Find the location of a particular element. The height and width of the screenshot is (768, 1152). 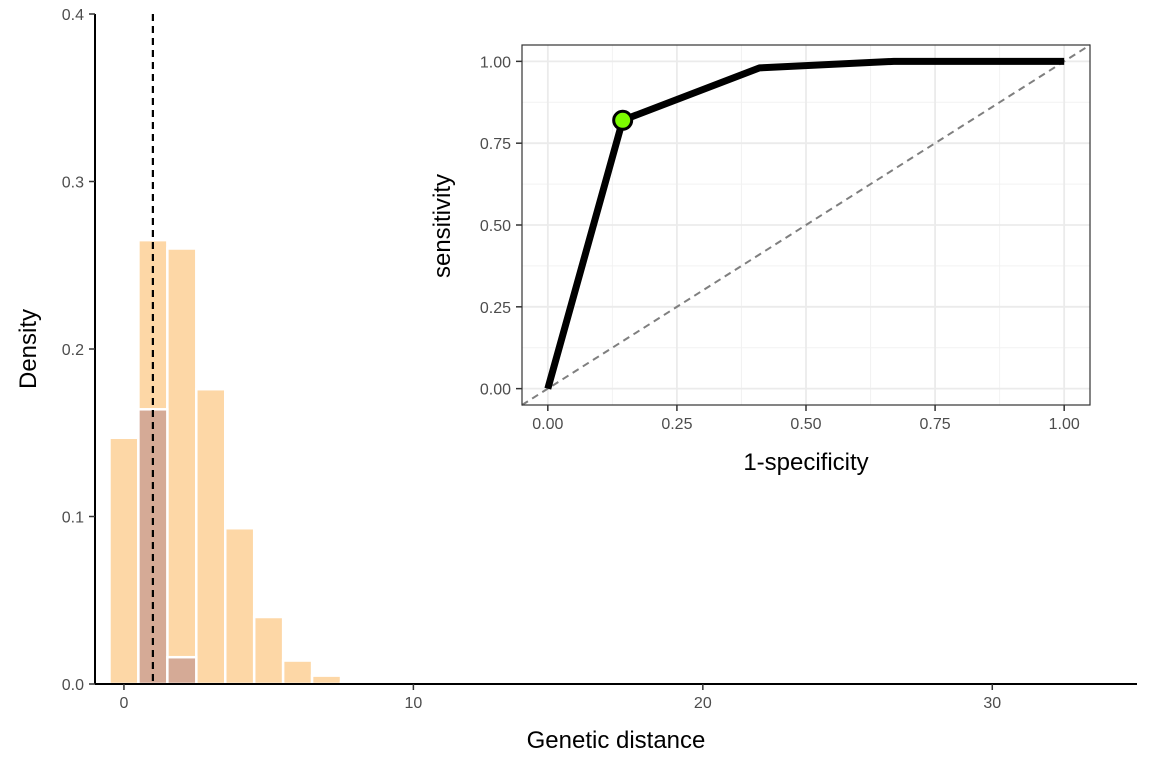

x-axis-ticks: 0 10 20 30 is located at coordinates (560, 698).